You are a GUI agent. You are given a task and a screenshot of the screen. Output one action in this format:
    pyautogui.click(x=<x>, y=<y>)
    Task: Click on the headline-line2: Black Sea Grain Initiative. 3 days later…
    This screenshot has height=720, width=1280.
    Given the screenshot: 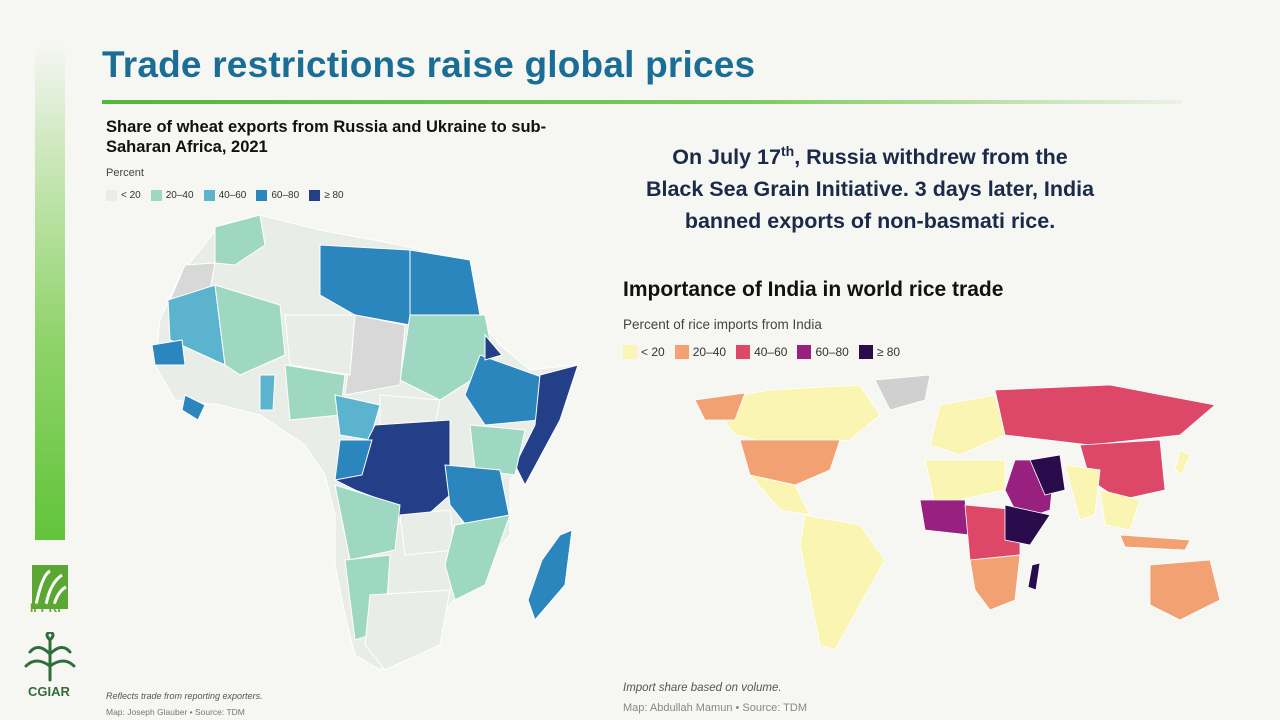 What is the action you would take?
    pyautogui.click(x=870, y=189)
    